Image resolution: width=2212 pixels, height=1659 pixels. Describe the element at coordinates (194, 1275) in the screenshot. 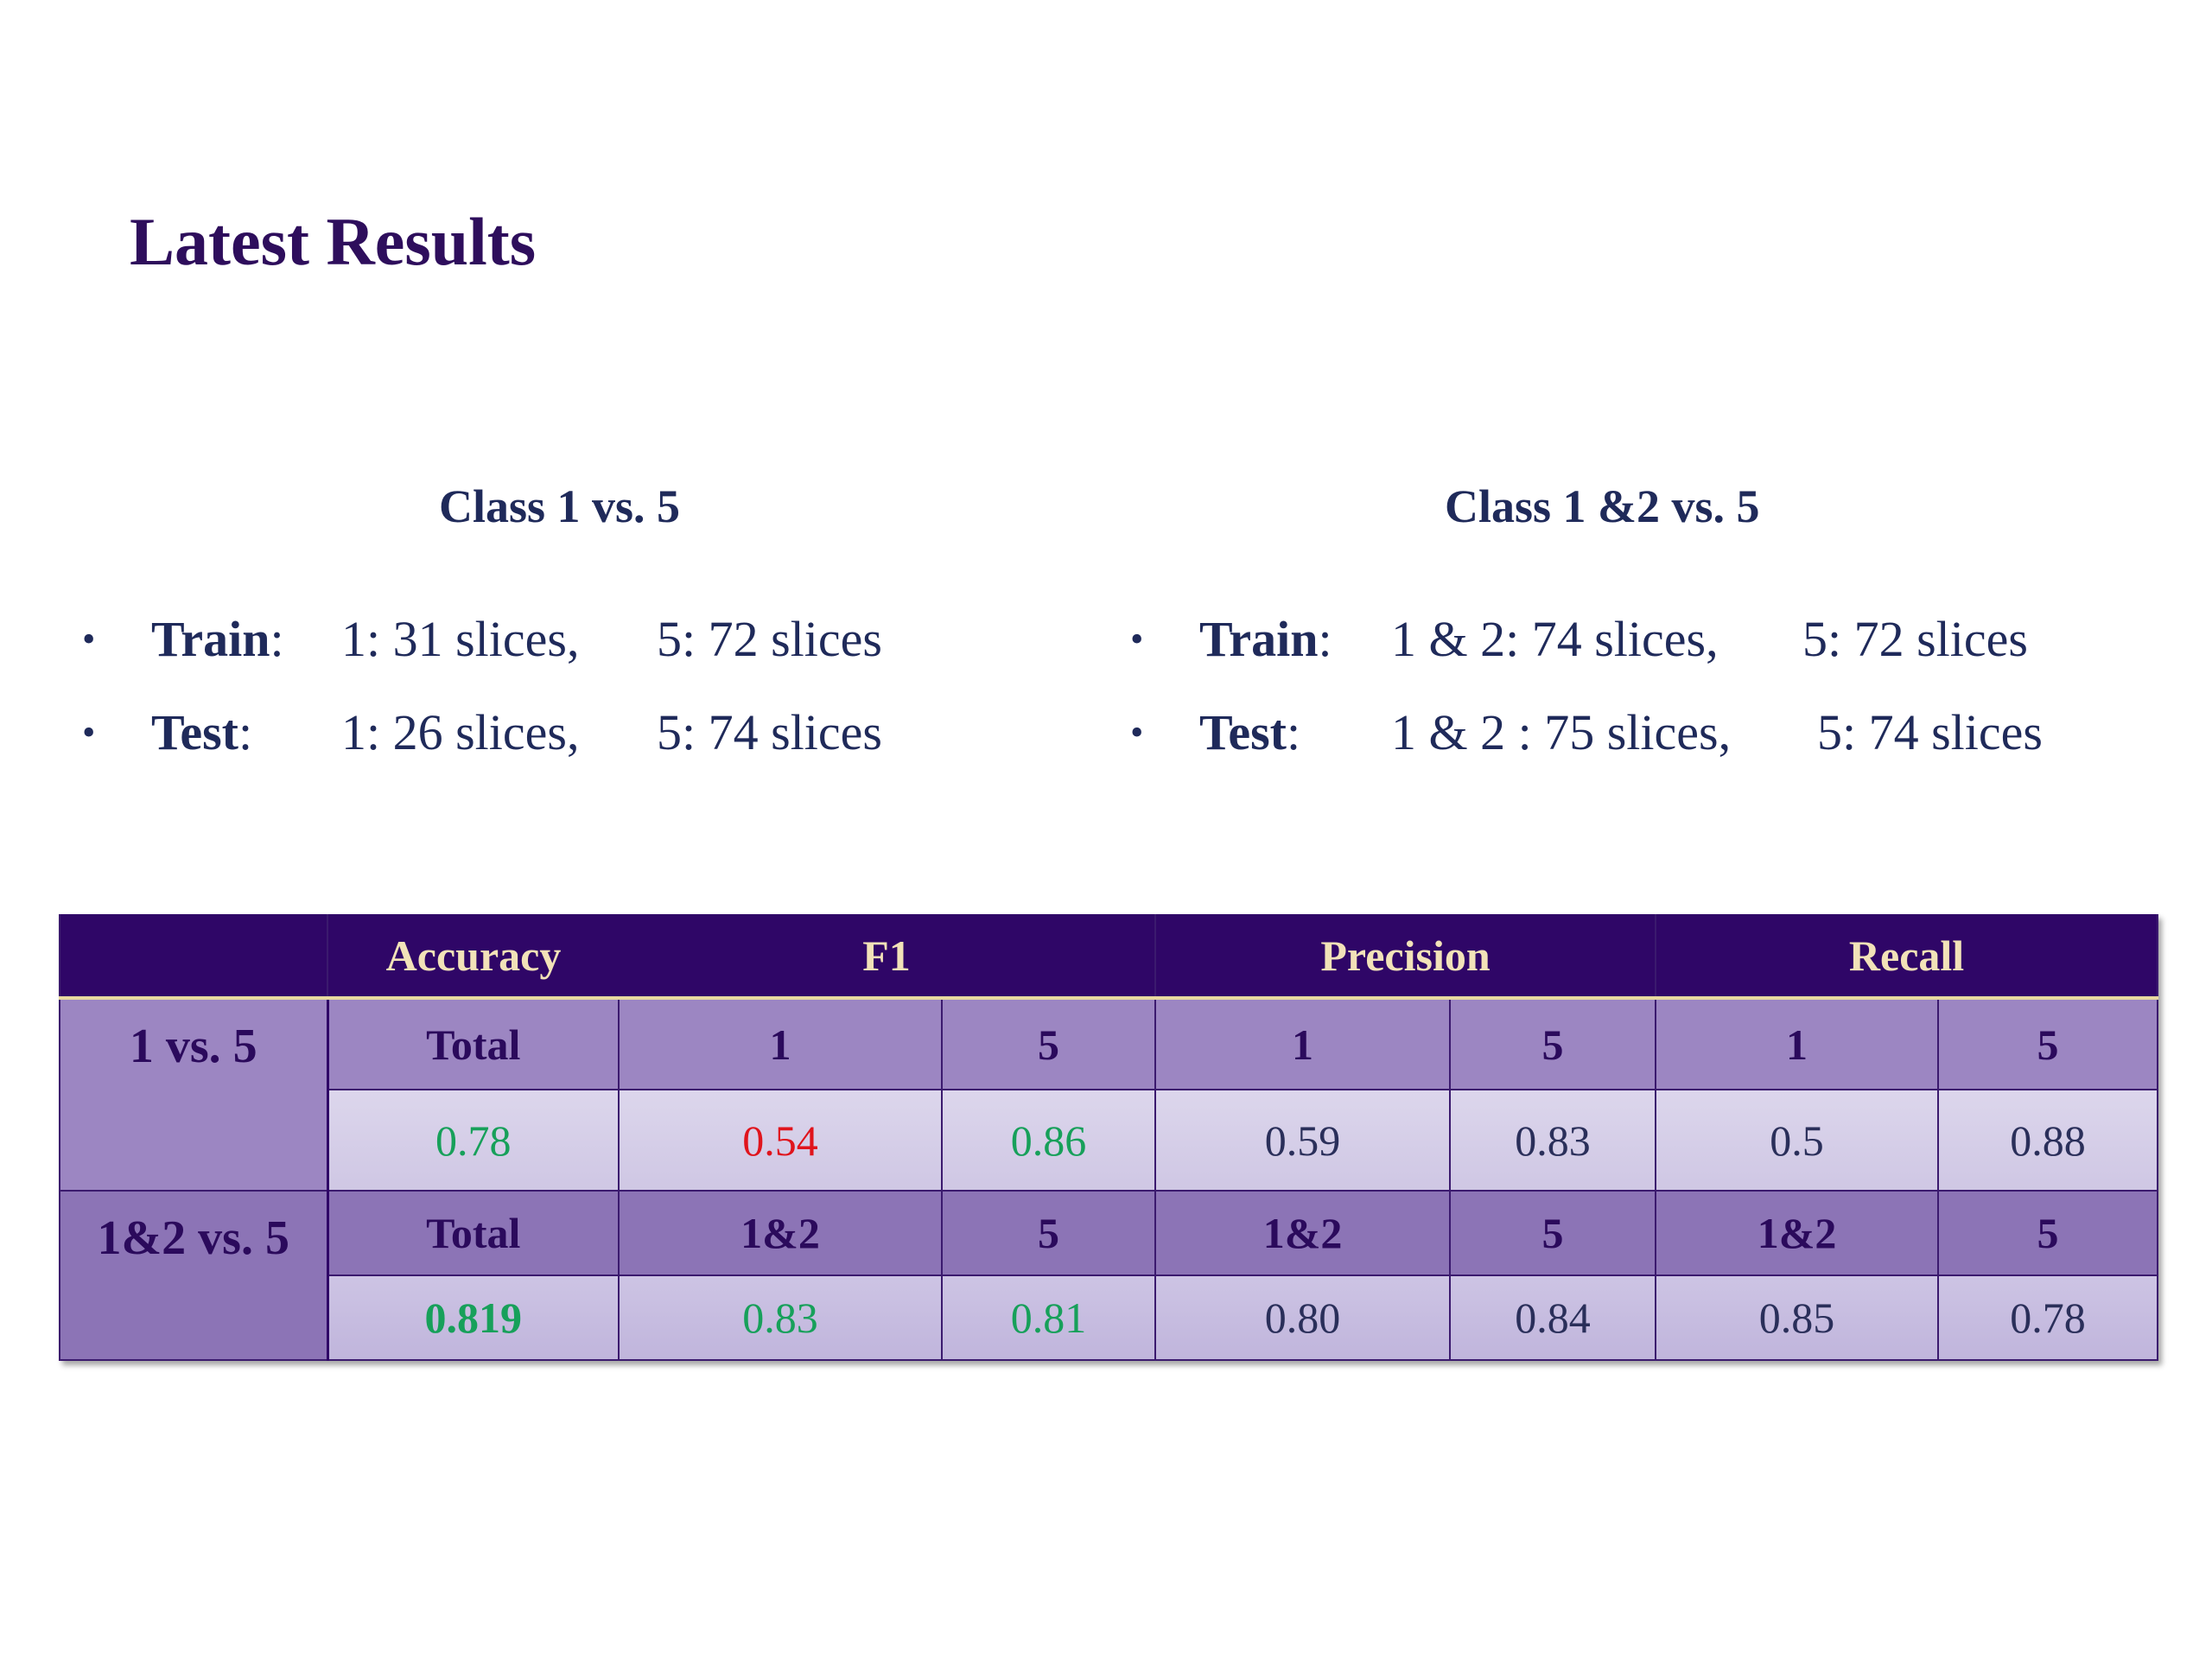

I see `row-label-1and2-vs-5: 1&2 vs. 5` at that location.